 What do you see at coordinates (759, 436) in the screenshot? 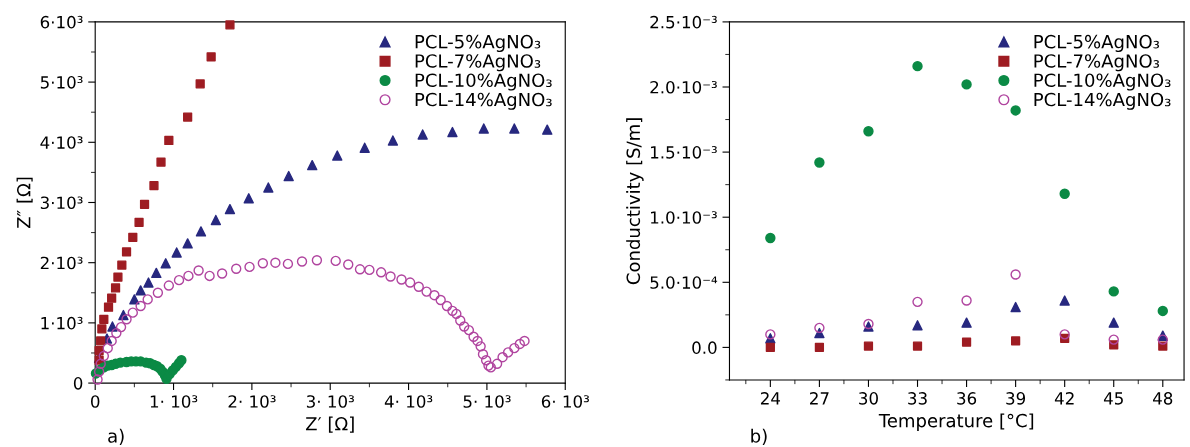
I see `text: b)` at bounding box center [759, 436].